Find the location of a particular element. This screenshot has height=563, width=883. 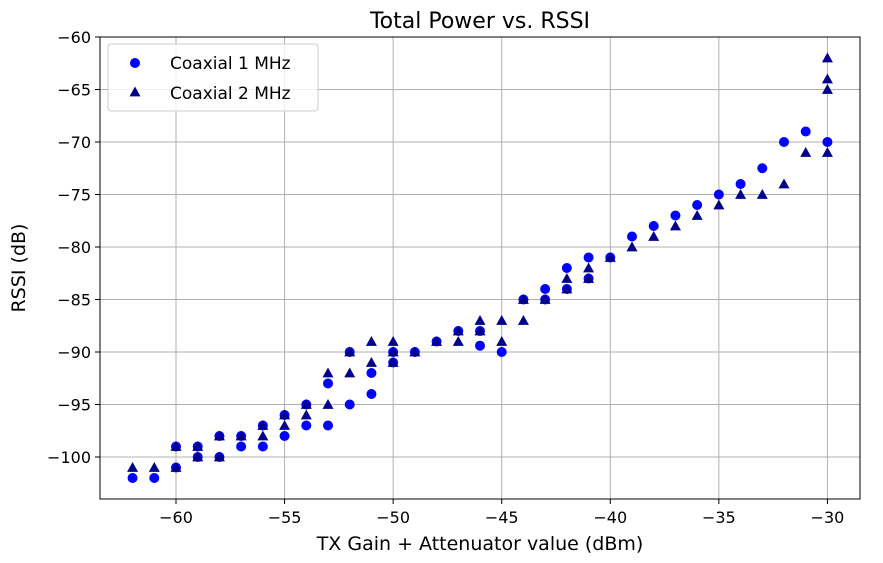

y-tick-label: −60 is located at coordinates (74, 37).